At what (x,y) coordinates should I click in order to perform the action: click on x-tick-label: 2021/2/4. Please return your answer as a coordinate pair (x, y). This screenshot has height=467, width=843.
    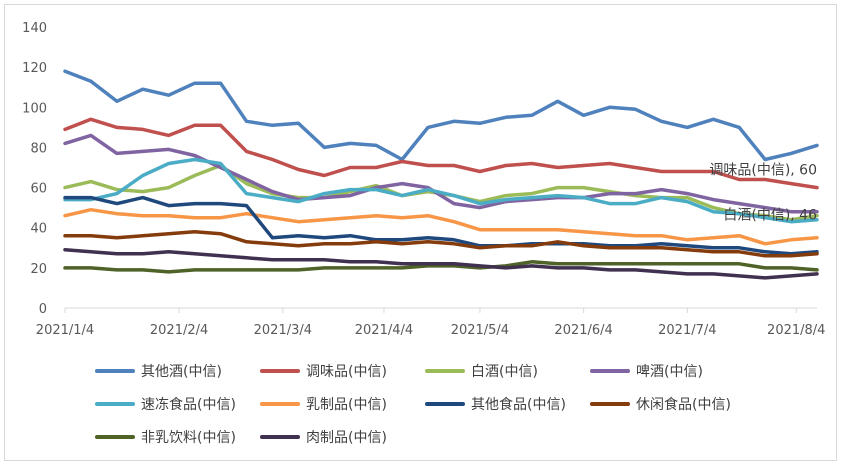
    Looking at the image, I should click on (179, 330).